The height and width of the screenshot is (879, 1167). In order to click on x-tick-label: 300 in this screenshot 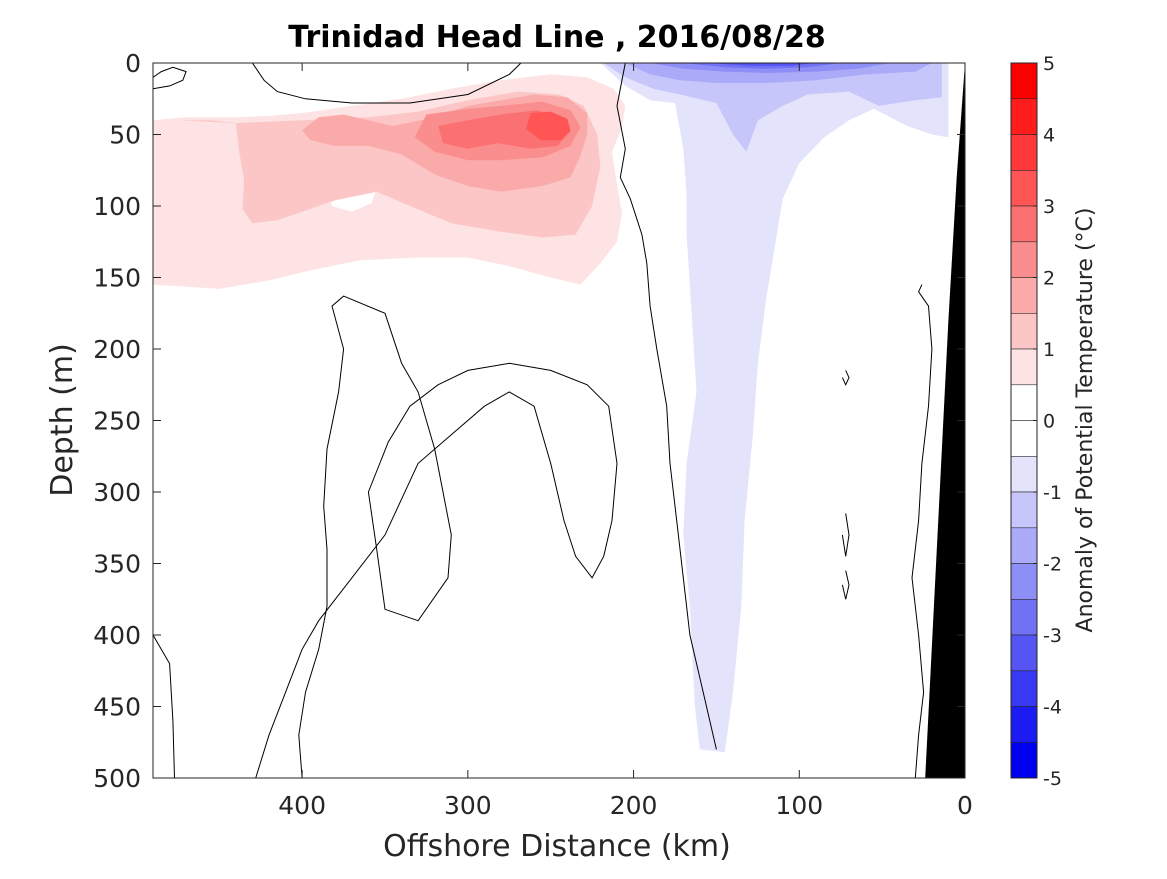, I will do `click(468, 805)`.